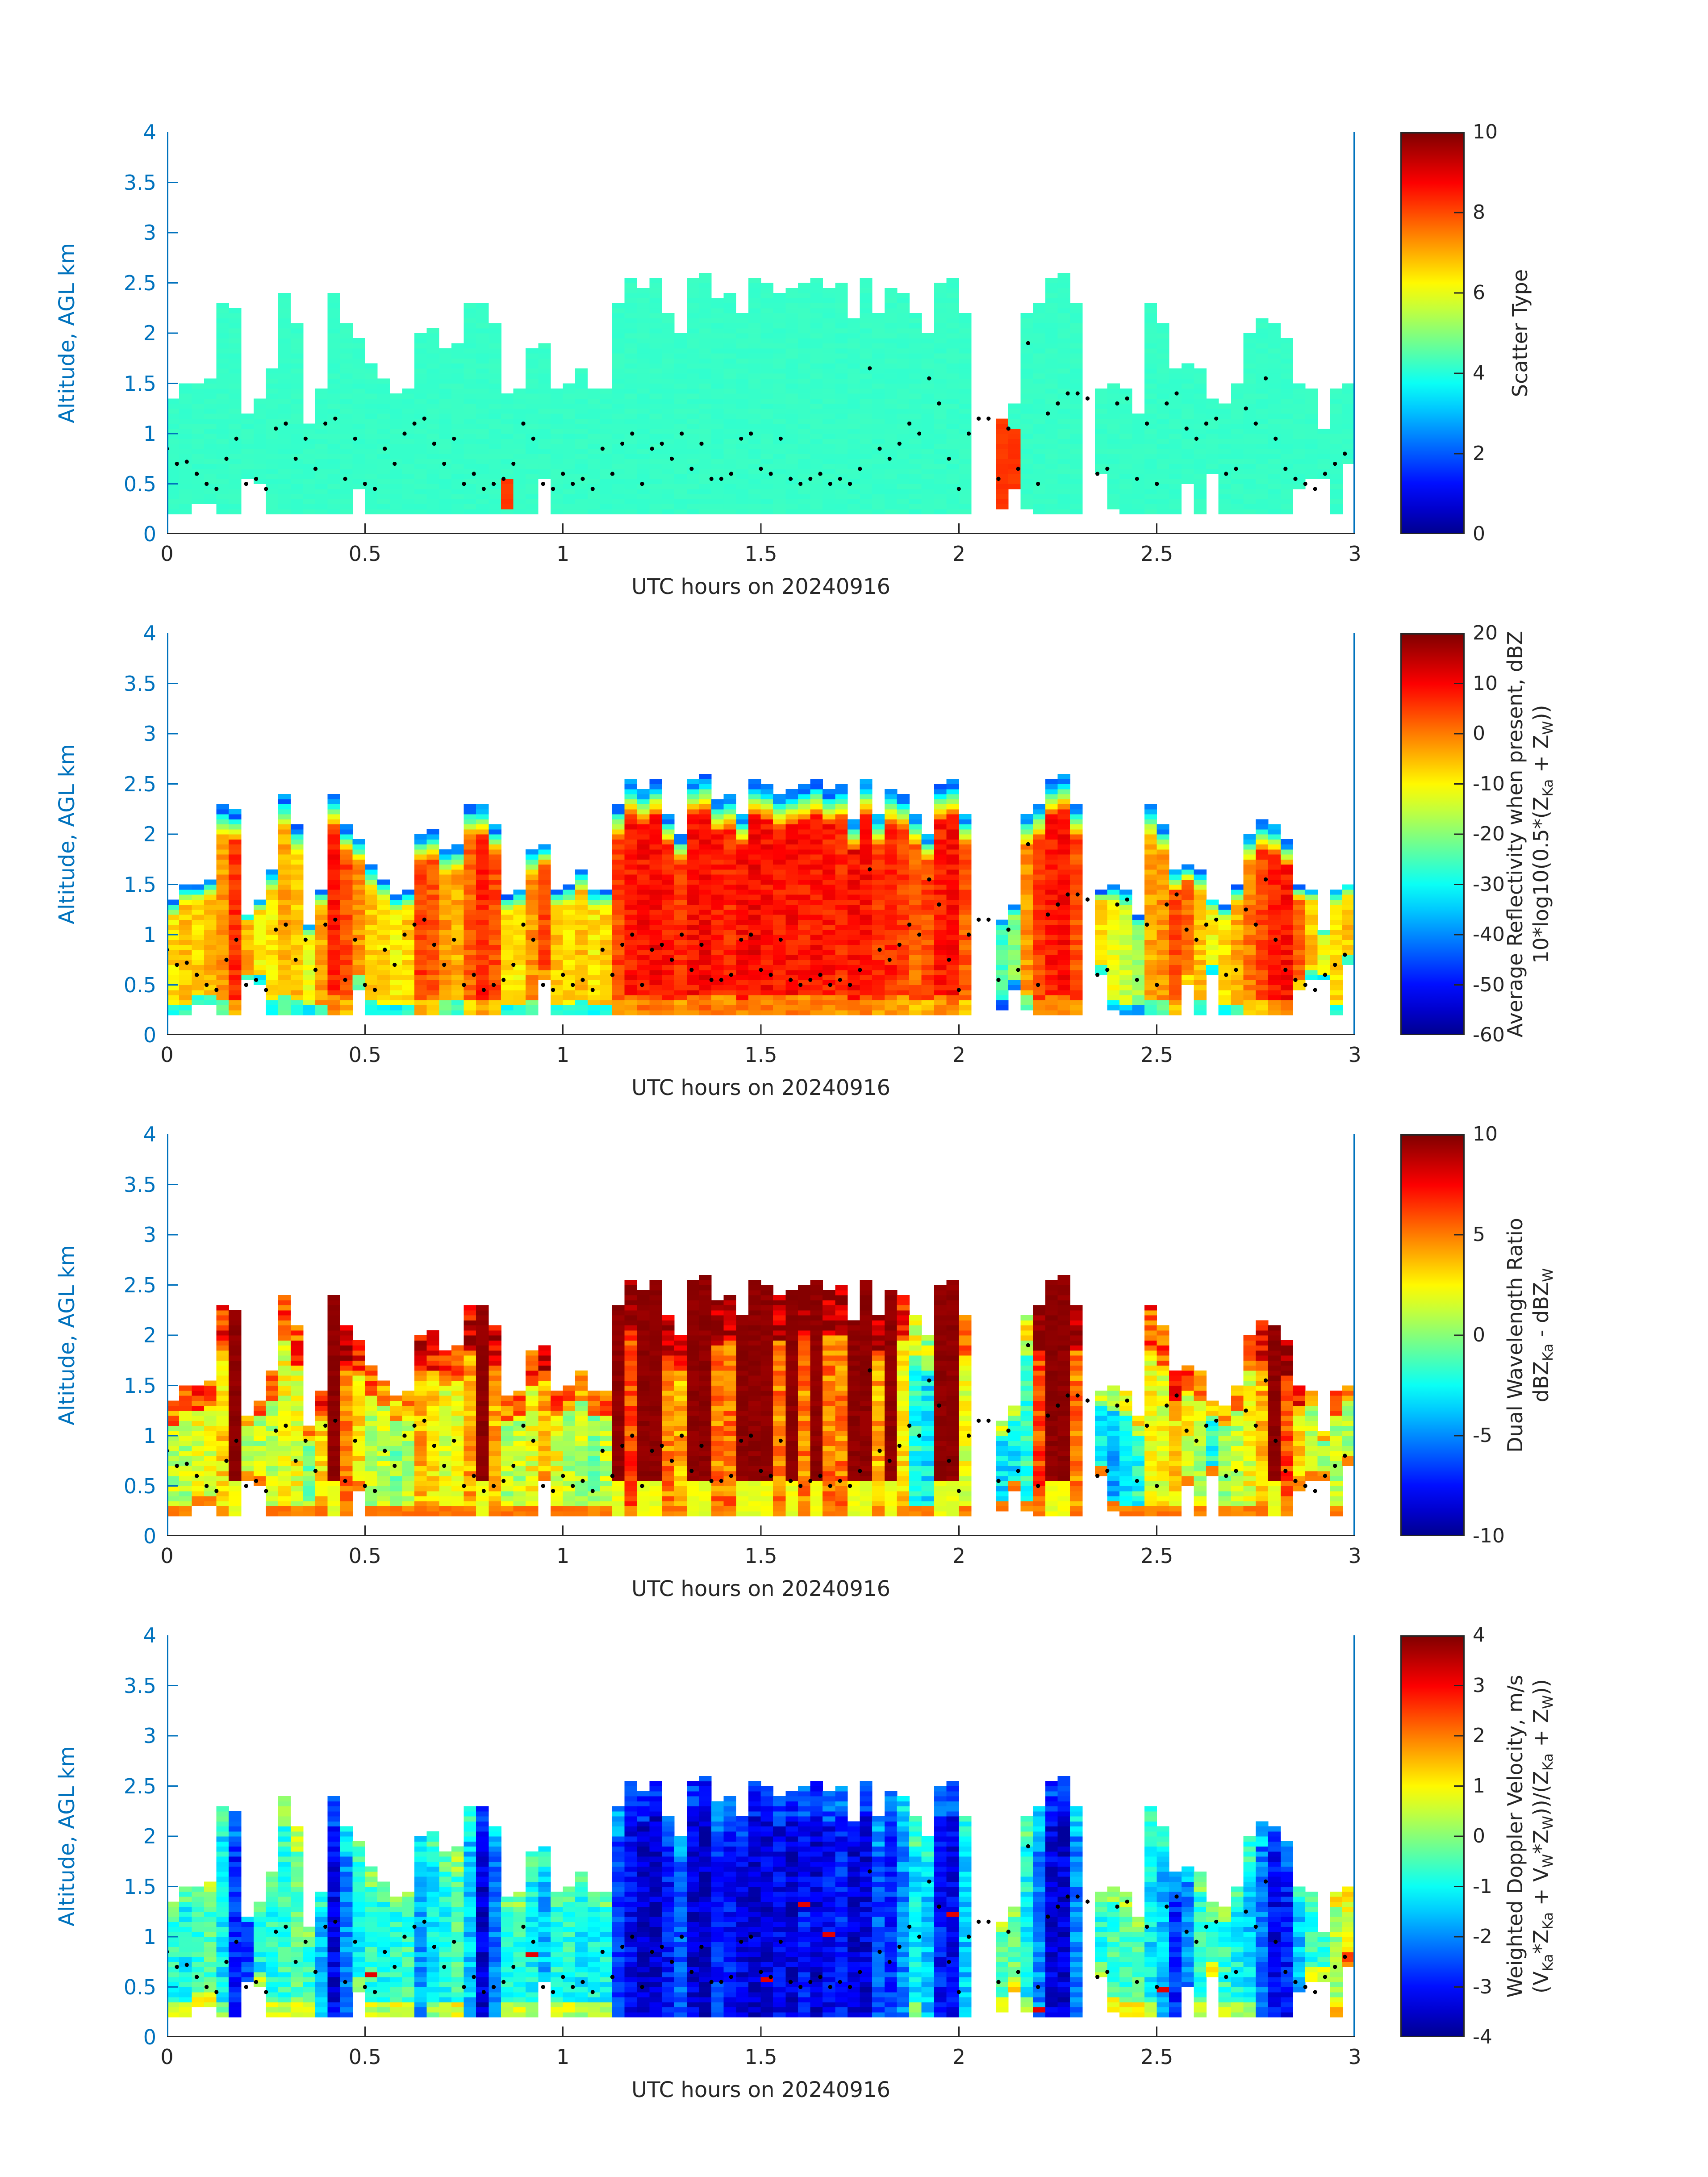 Image resolution: width=1708 pixels, height=2177 pixels. What do you see at coordinates (1432, 1836) in the screenshot?
I see `colorbar-weighted-doppler-velocity` at bounding box center [1432, 1836].